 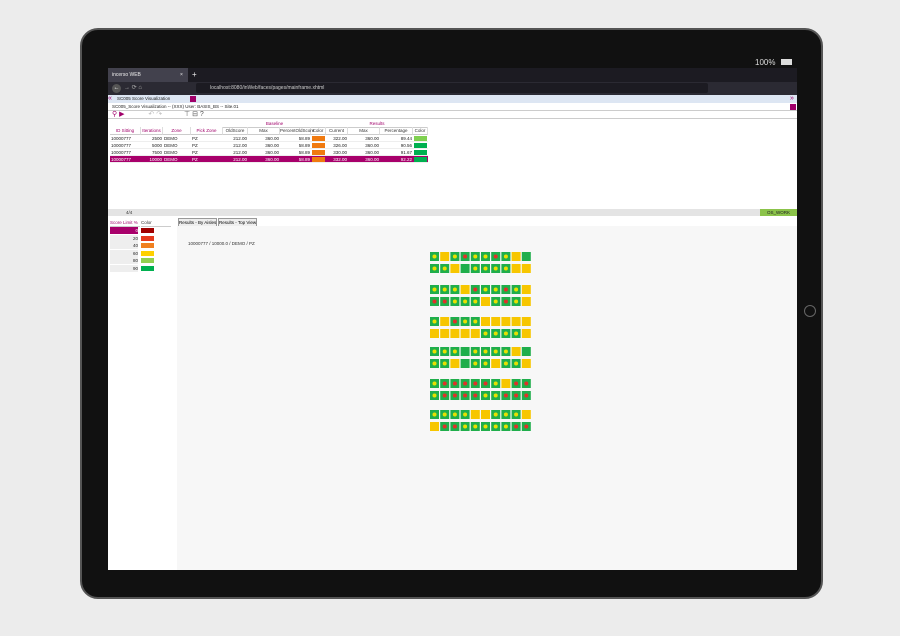 What do you see at coordinates (340, 152) in the screenshot?
I see `table-cell: 330.00` at bounding box center [340, 152].